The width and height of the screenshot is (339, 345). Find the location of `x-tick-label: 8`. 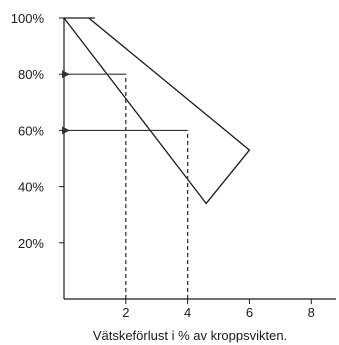

x-tick-label: 8 is located at coordinates (311, 312).